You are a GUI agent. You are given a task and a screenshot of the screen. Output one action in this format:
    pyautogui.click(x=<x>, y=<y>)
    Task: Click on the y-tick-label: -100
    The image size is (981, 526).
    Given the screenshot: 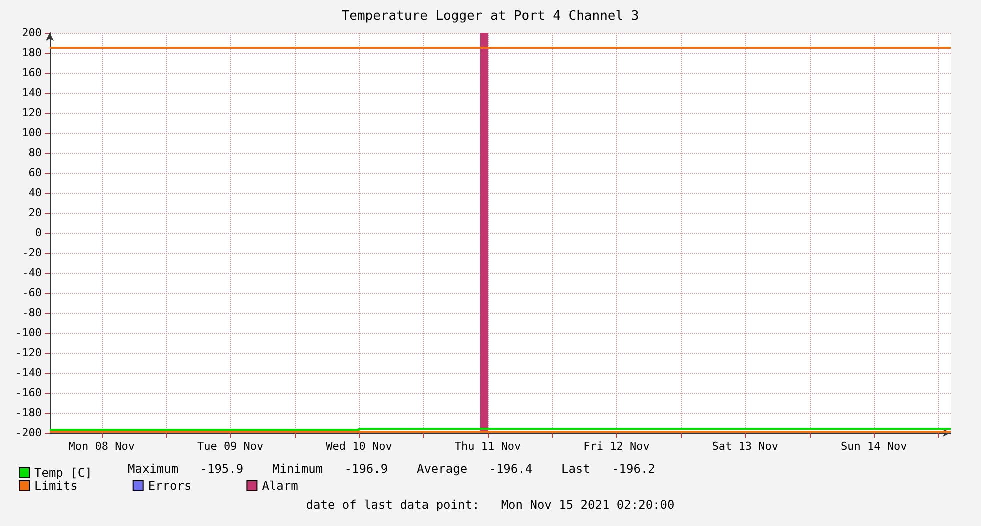 What is the action you would take?
    pyautogui.click(x=29, y=333)
    